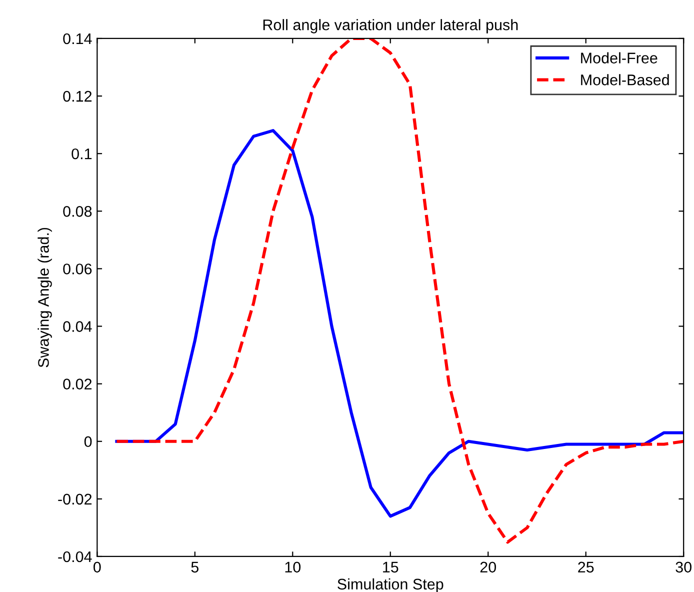 The image size is (694, 592). Describe the element at coordinates (77, 269) in the screenshot. I see `y-tick-label: 0.06` at that location.